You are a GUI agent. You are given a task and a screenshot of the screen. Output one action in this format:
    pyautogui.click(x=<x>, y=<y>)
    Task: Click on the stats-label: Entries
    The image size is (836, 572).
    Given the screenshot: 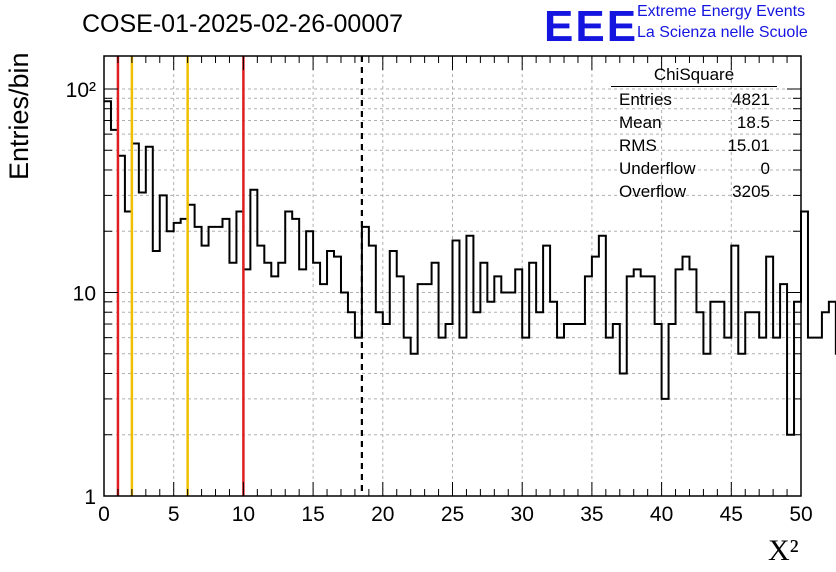 What is the action you would take?
    pyautogui.click(x=645, y=99)
    